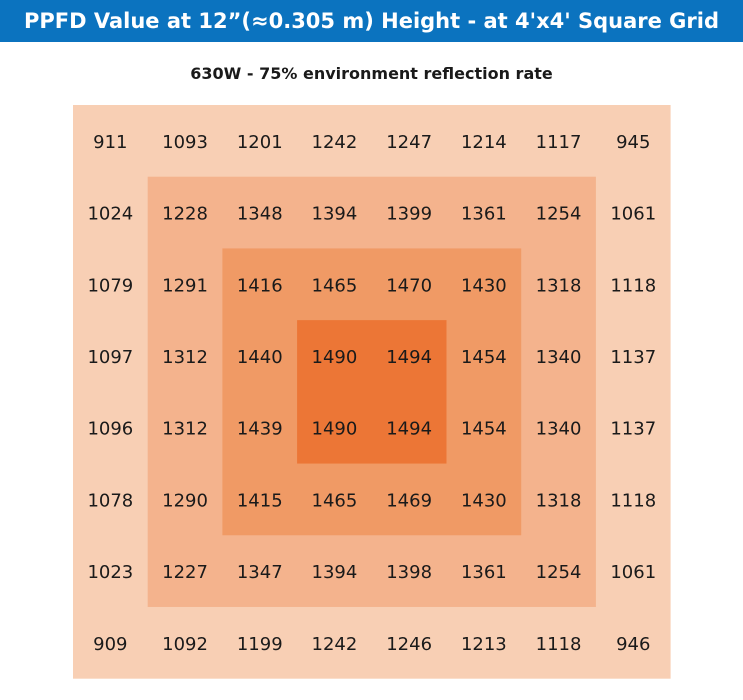 Image resolution: width=743 pixels, height=700 pixels. I want to click on cell-value: 1078, so click(110, 500).